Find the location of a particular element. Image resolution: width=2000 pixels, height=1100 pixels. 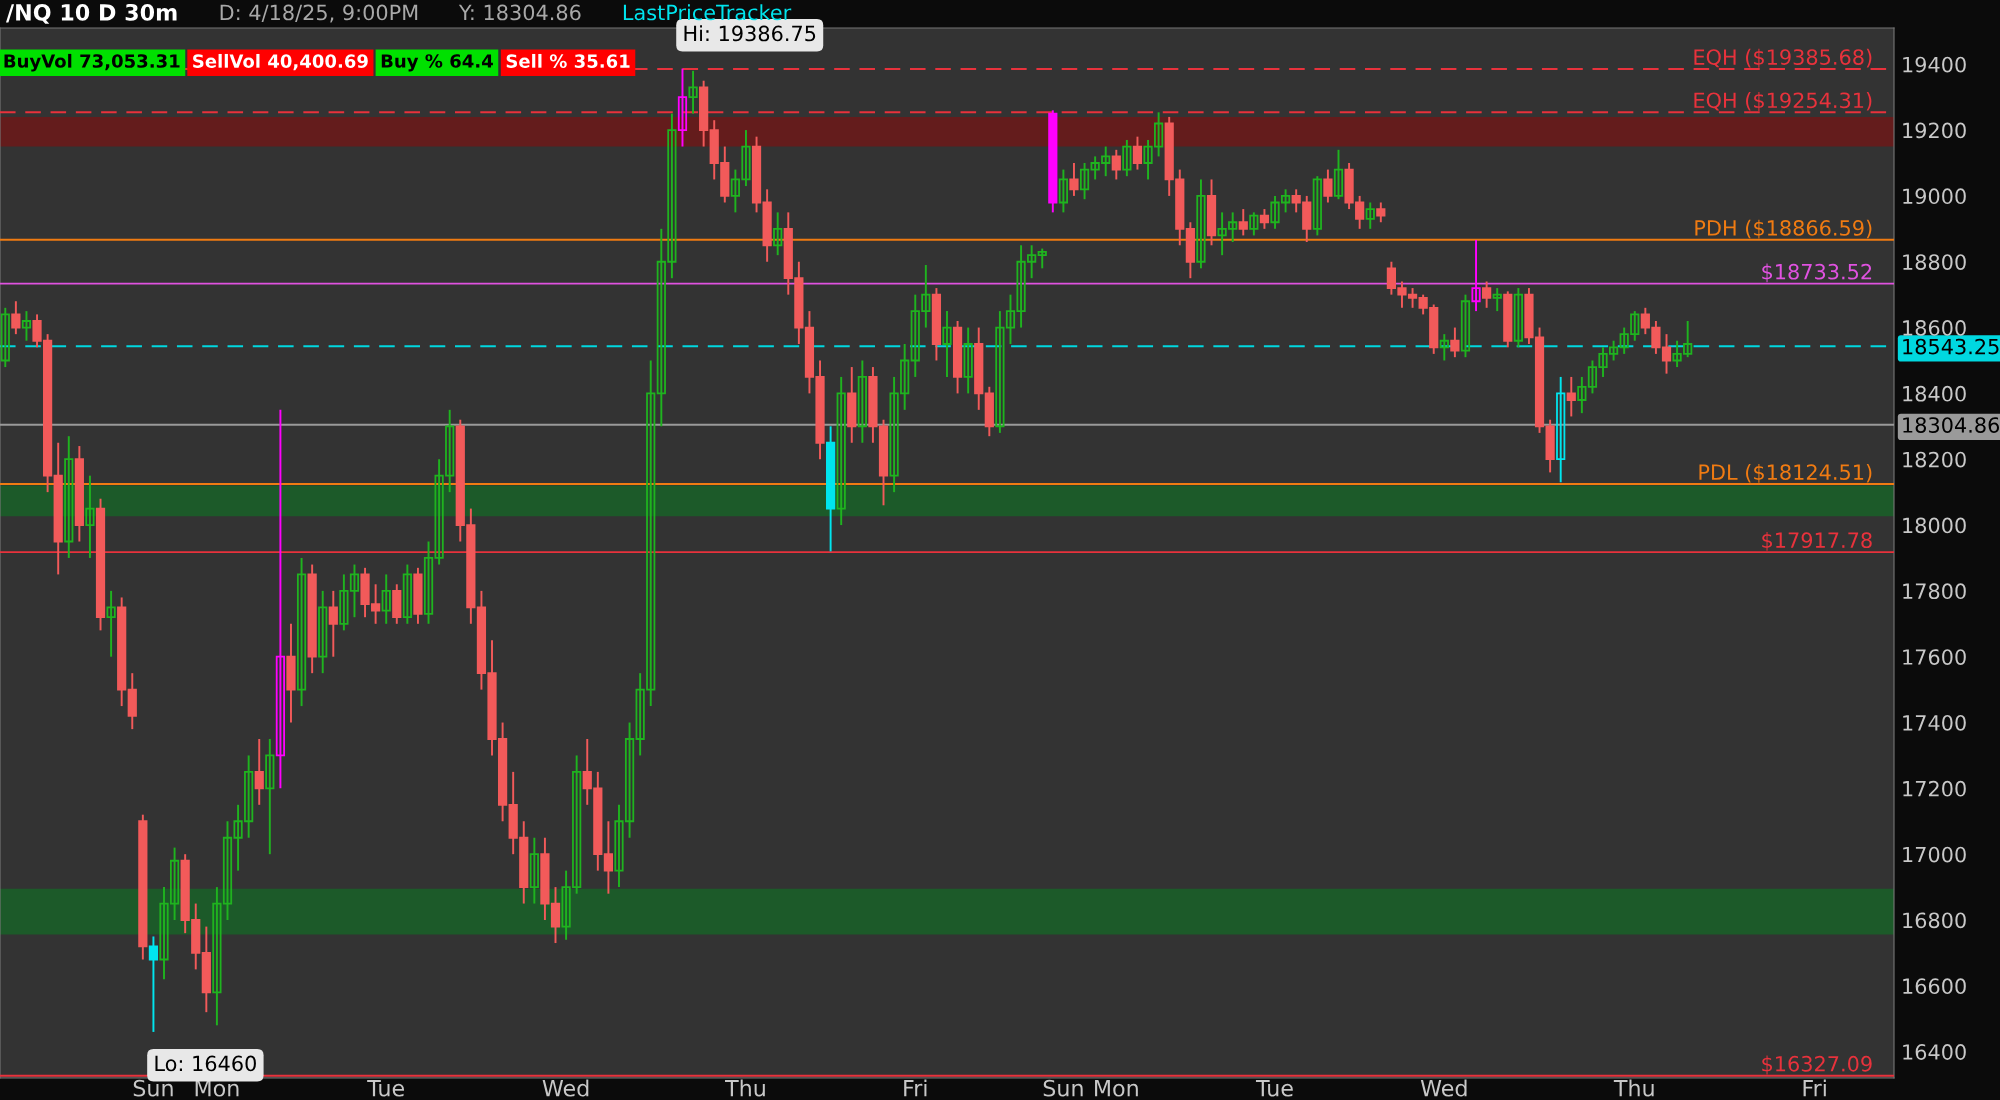

y-tick-label: 18400 is located at coordinates (1934, 393).